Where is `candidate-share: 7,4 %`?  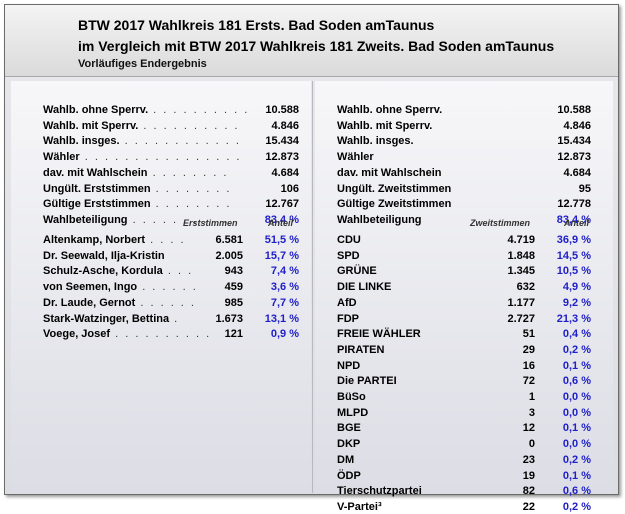
candidate-share: 7,4 % is located at coordinates (284, 271).